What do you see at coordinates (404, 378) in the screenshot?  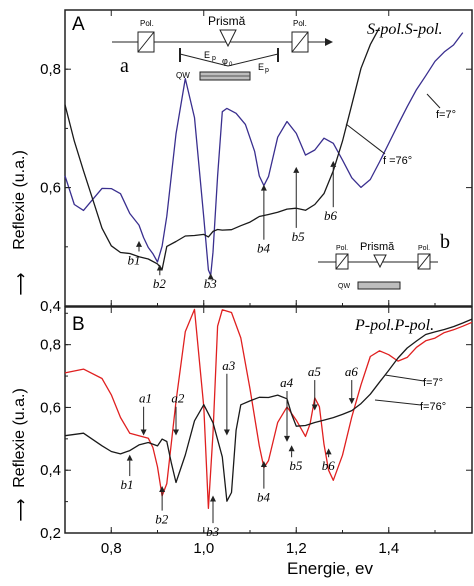 I see `panel-b-series-label-7-leader` at bounding box center [404, 378].